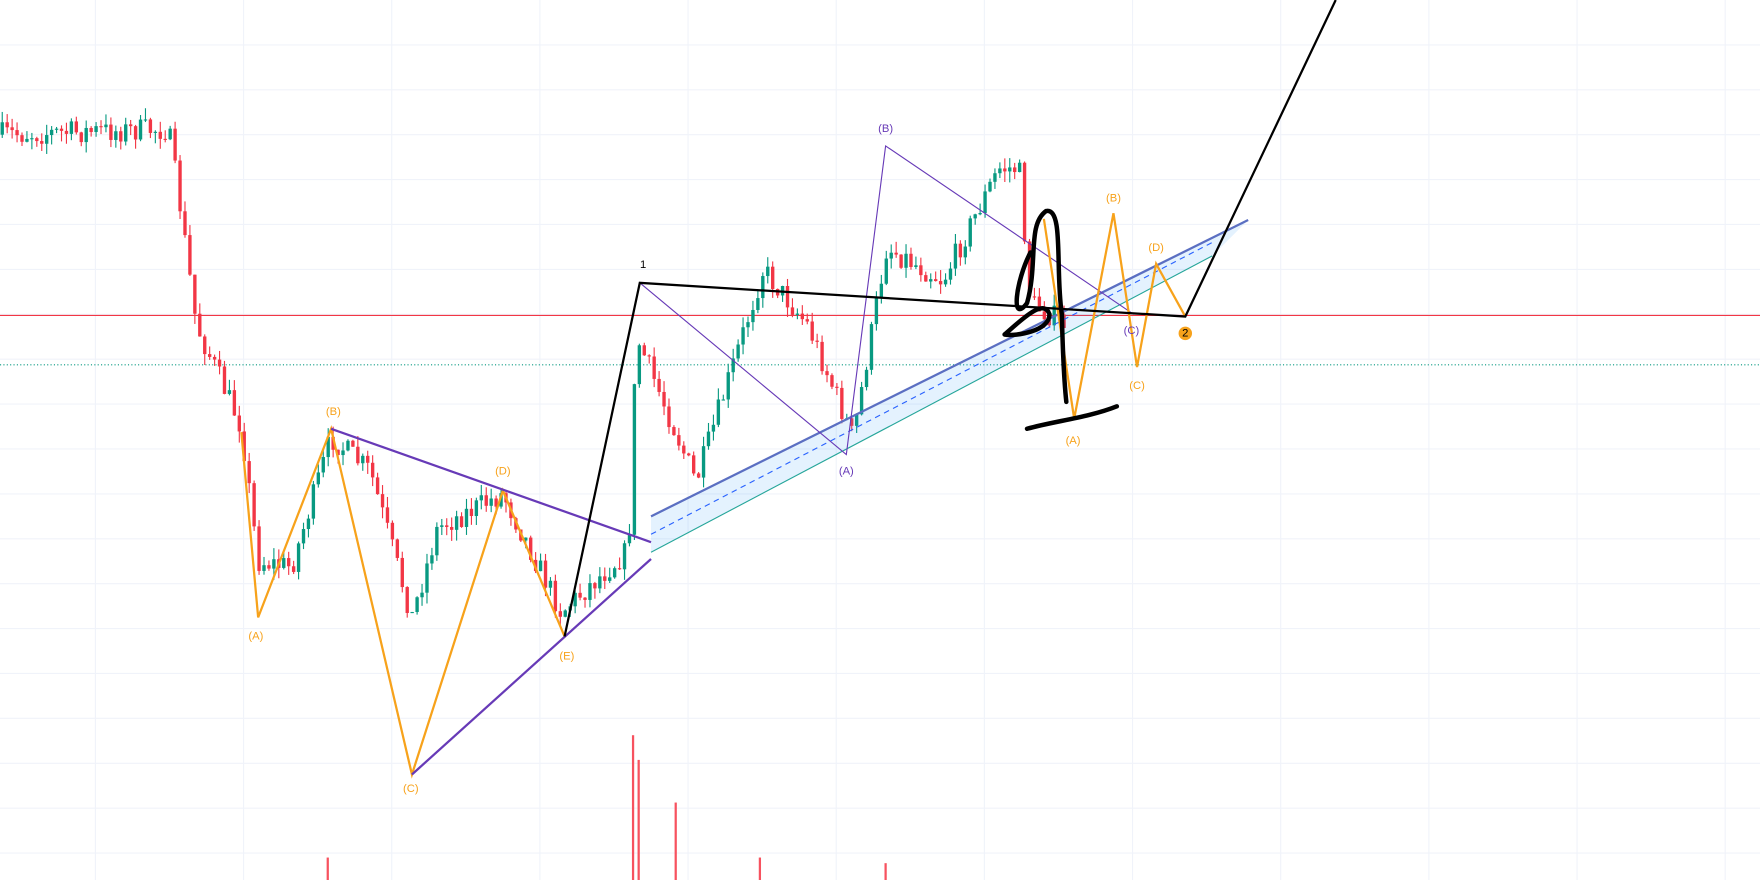  I want to click on volume, so click(606, 807).